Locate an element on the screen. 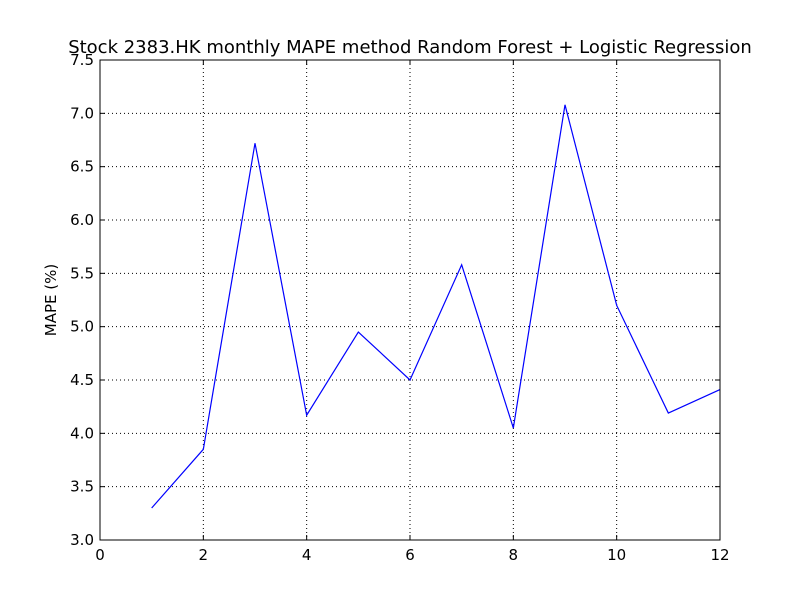 The height and width of the screenshot is (600, 800). y-tick-label: 4.0 is located at coordinates (82, 433).